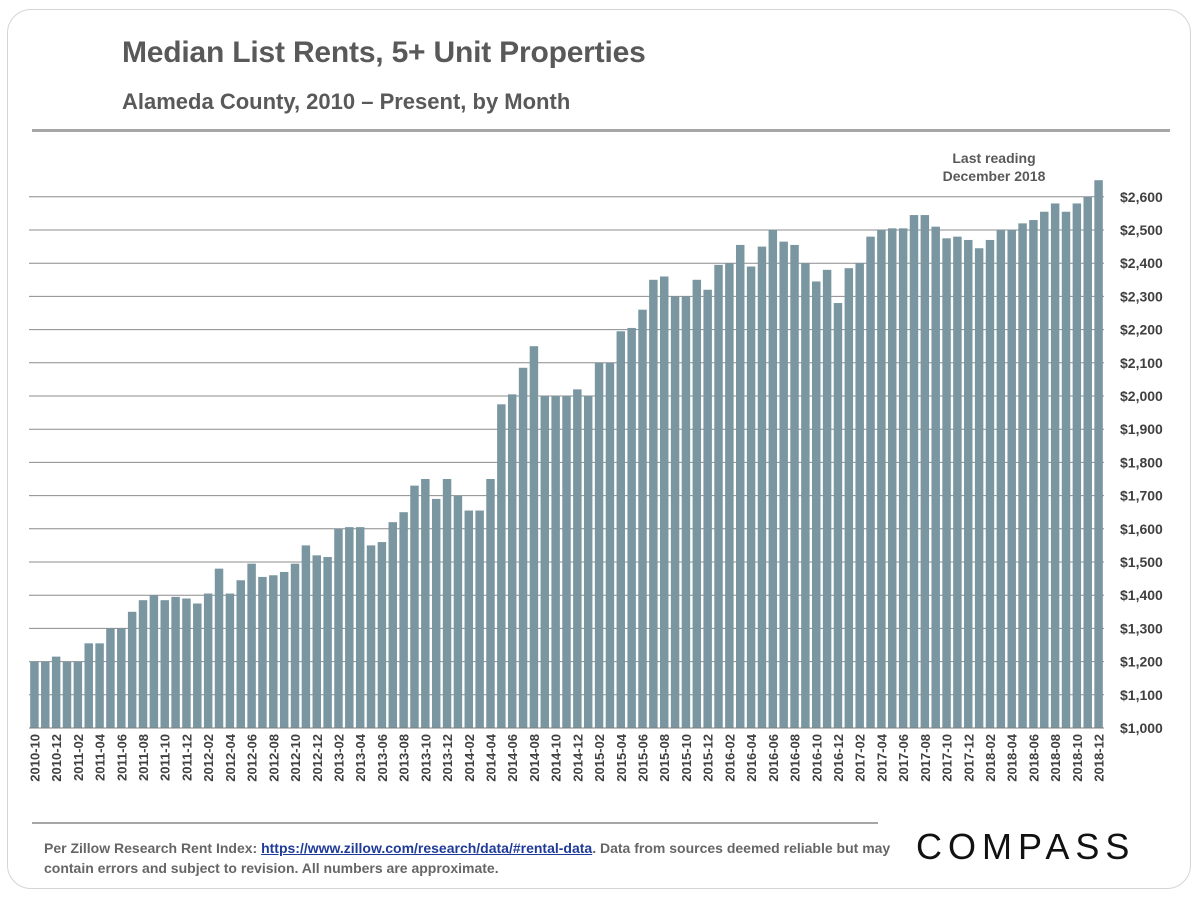 Image resolution: width=1200 pixels, height=900 pixels. Describe the element at coordinates (1055, 758) in the screenshot. I see `x-tick-label: 2018-08` at that location.